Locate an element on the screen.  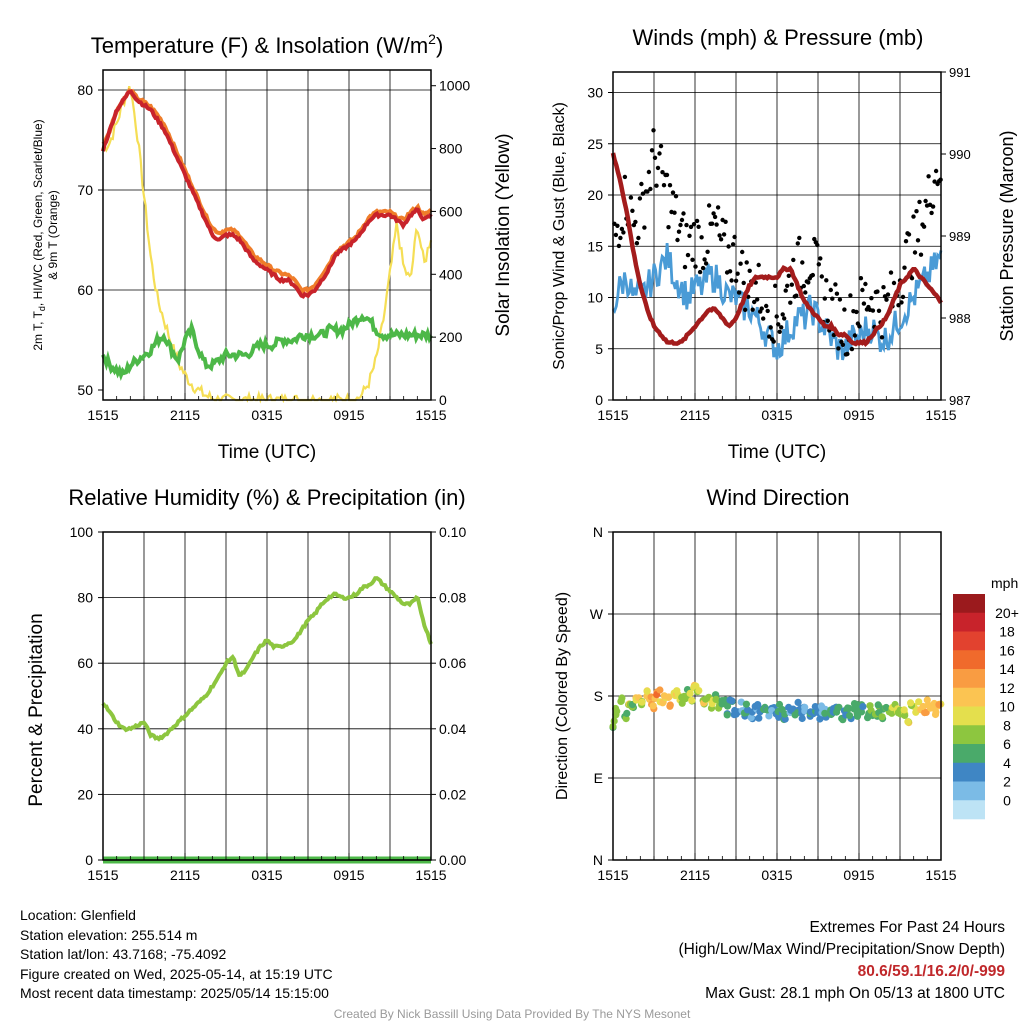
humidity-ytick-label: 80 is located at coordinates (85, 598).